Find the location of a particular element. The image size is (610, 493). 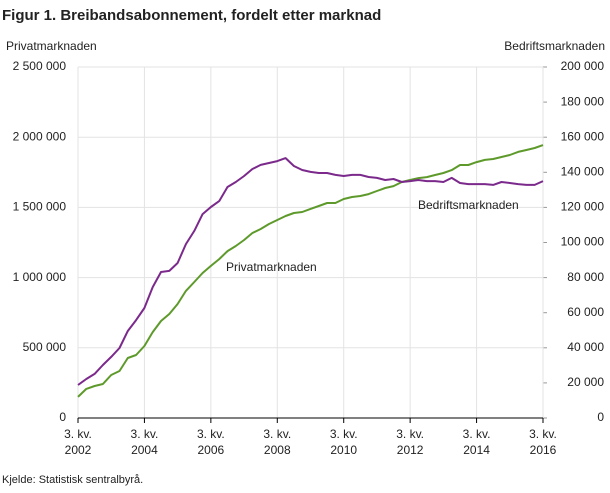

y2-tick-label: 20 000 is located at coordinates (585, 382).